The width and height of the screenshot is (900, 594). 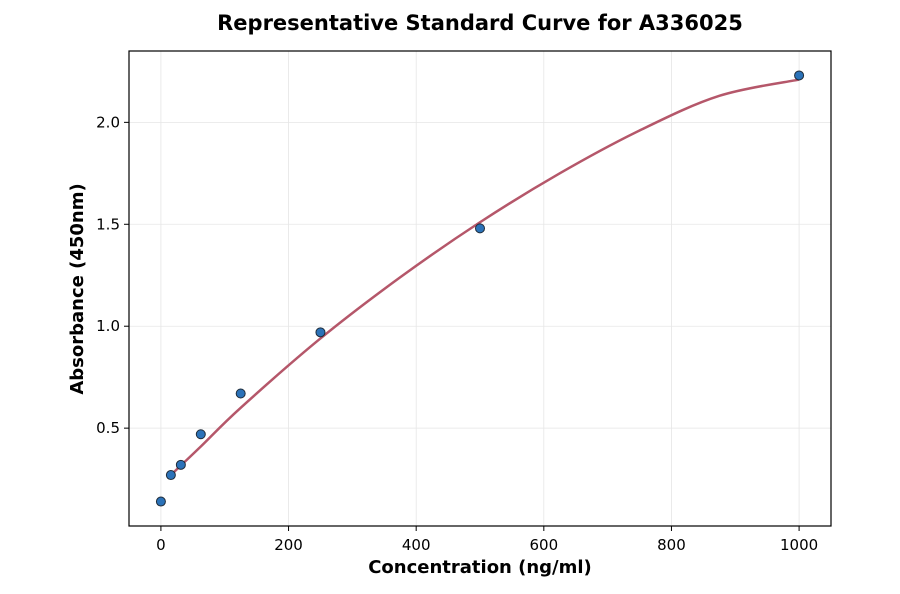 What do you see at coordinates (77, 288) in the screenshot?
I see `y-axis-label: Absorbance (450nm)` at bounding box center [77, 288].